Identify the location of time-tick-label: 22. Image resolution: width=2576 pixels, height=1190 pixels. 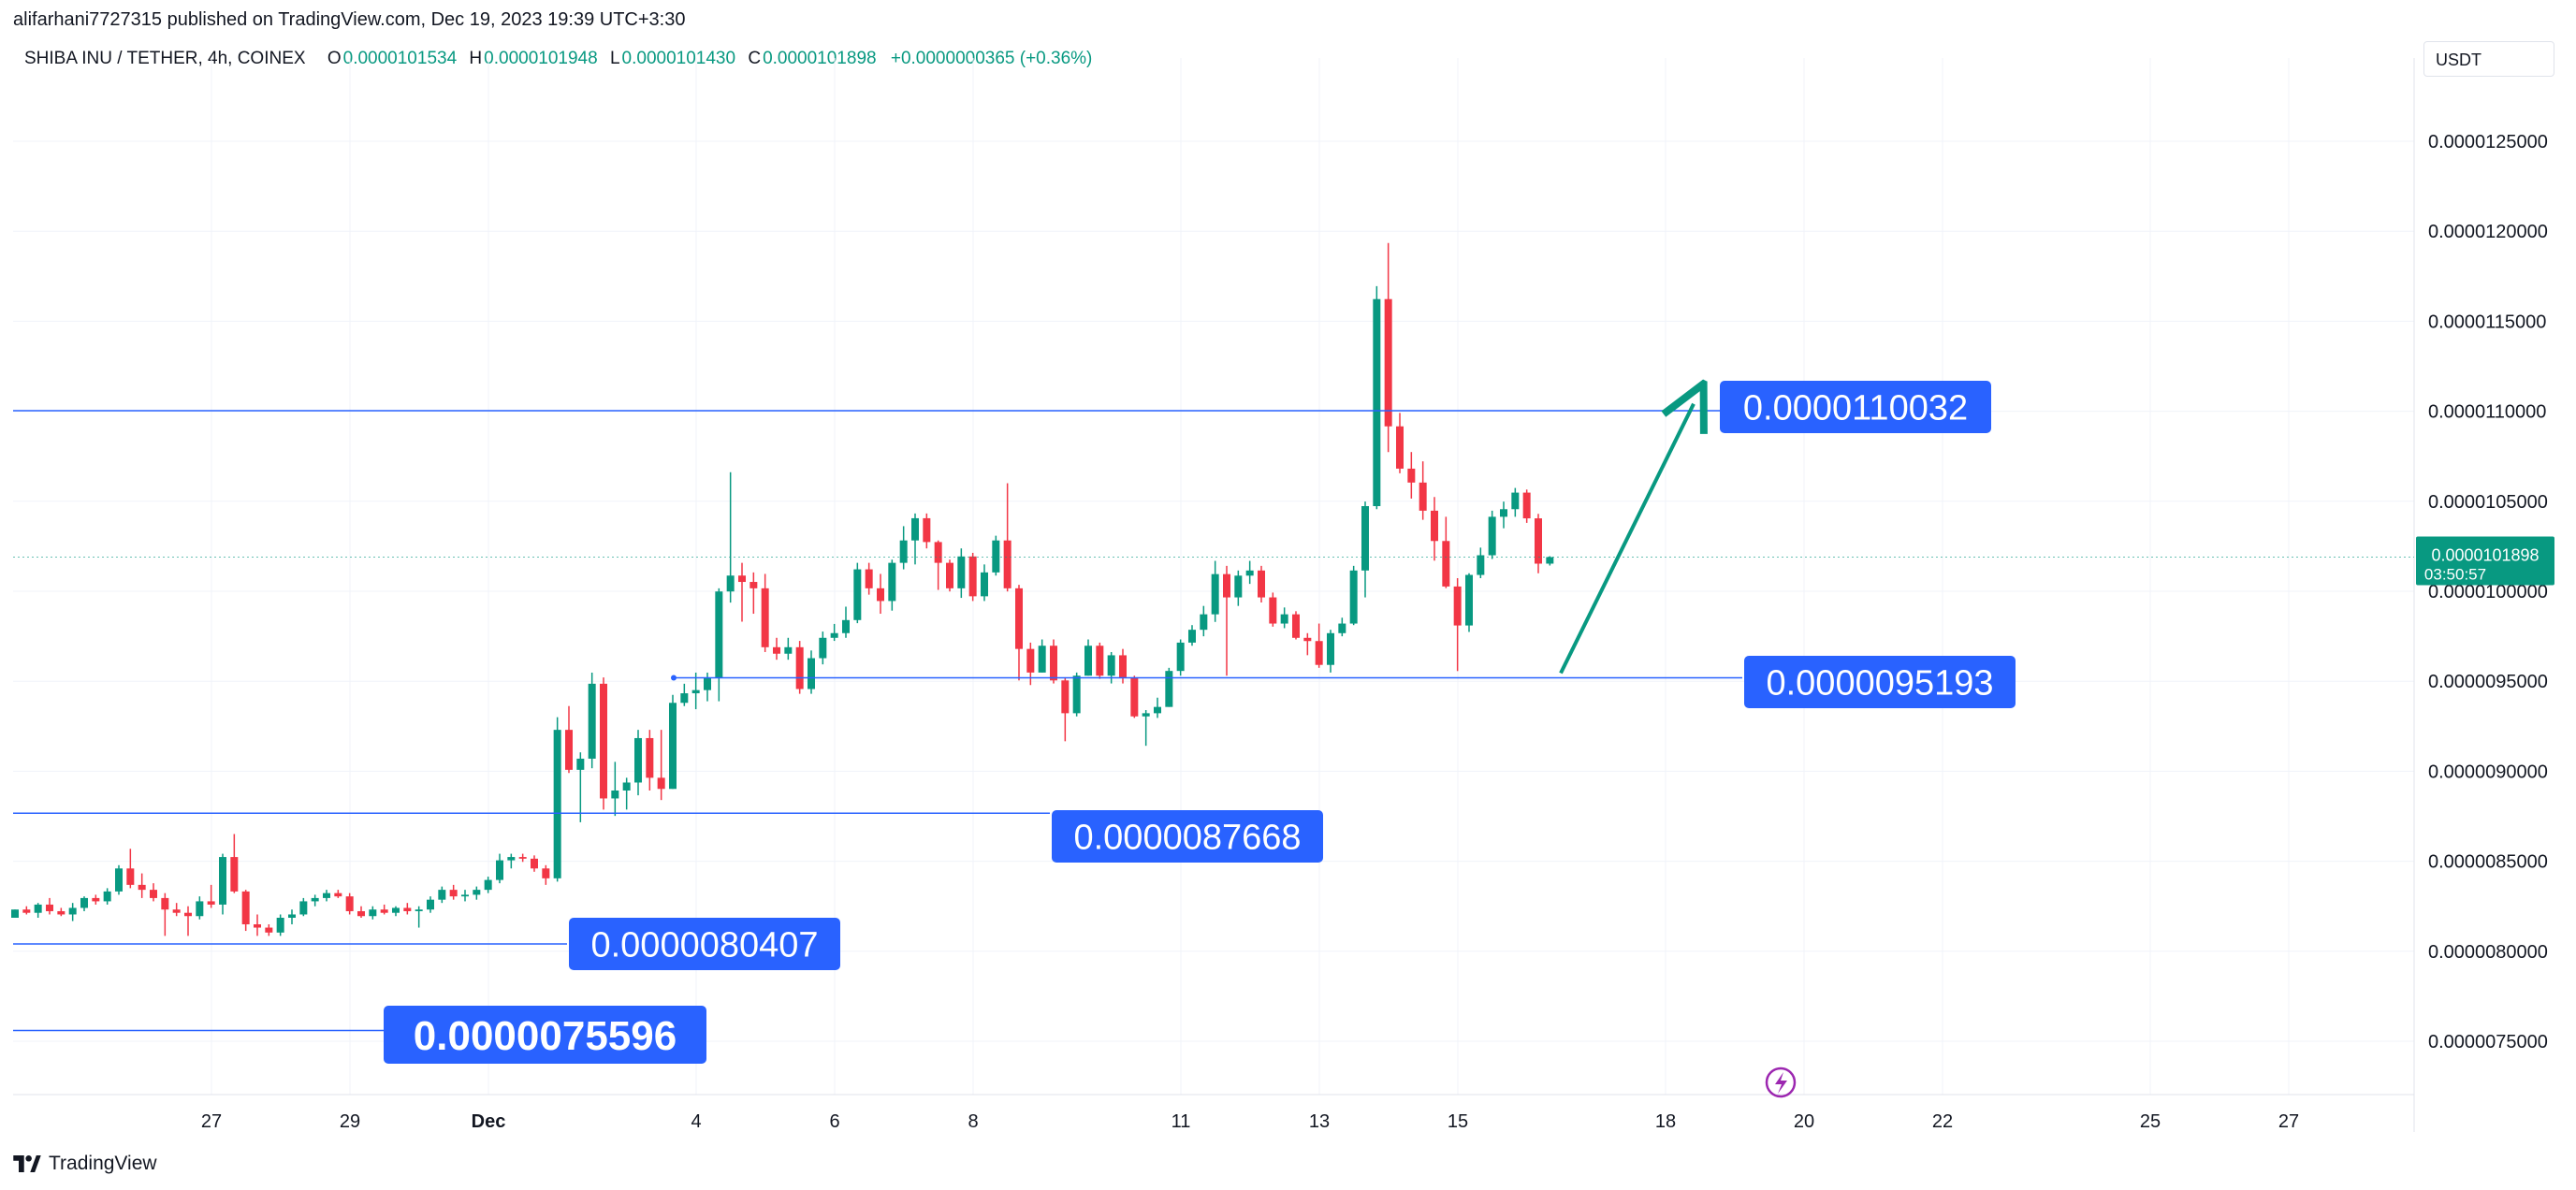
(1942, 1121).